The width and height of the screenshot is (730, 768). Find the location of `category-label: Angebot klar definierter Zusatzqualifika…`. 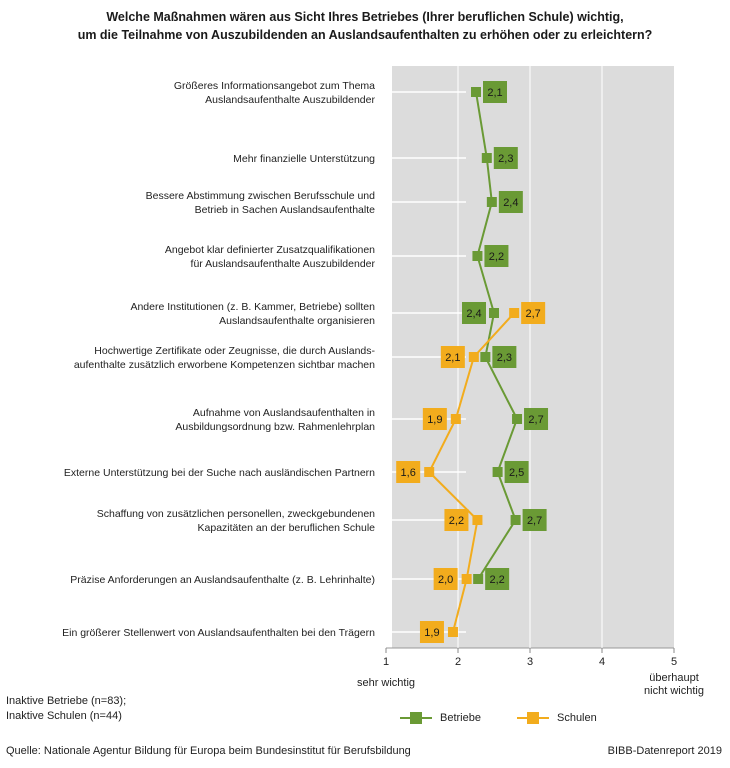

category-label: Angebot klar definierter Zusatzqualifika… is located at coordinates (270, 250).